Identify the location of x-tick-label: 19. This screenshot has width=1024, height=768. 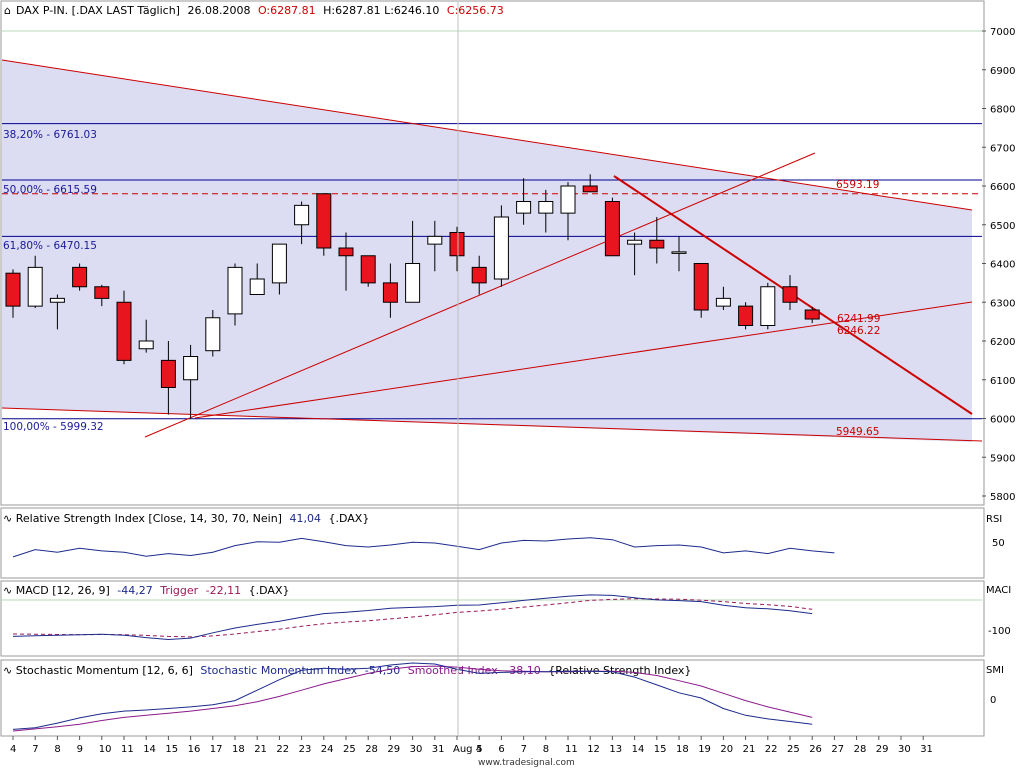
(704, 749).